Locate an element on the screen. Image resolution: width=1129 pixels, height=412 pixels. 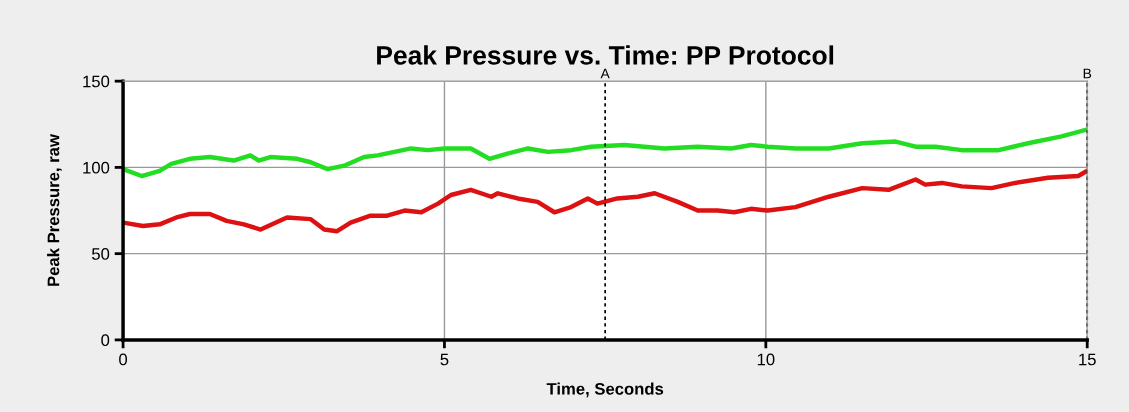
ref-line-label: B is located at coordinates (1087, 73).